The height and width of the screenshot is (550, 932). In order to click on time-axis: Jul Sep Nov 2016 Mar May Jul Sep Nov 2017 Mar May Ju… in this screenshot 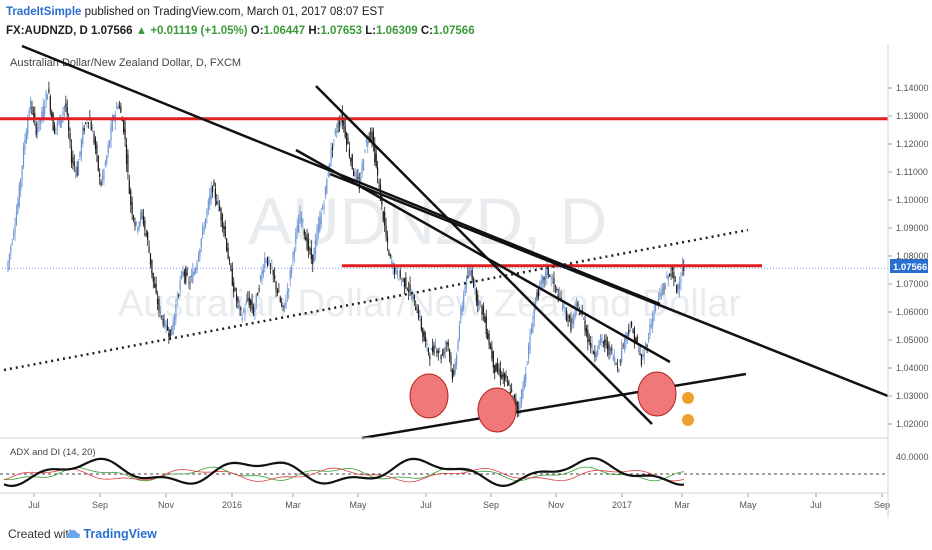, I will do `click(445, 501)`.